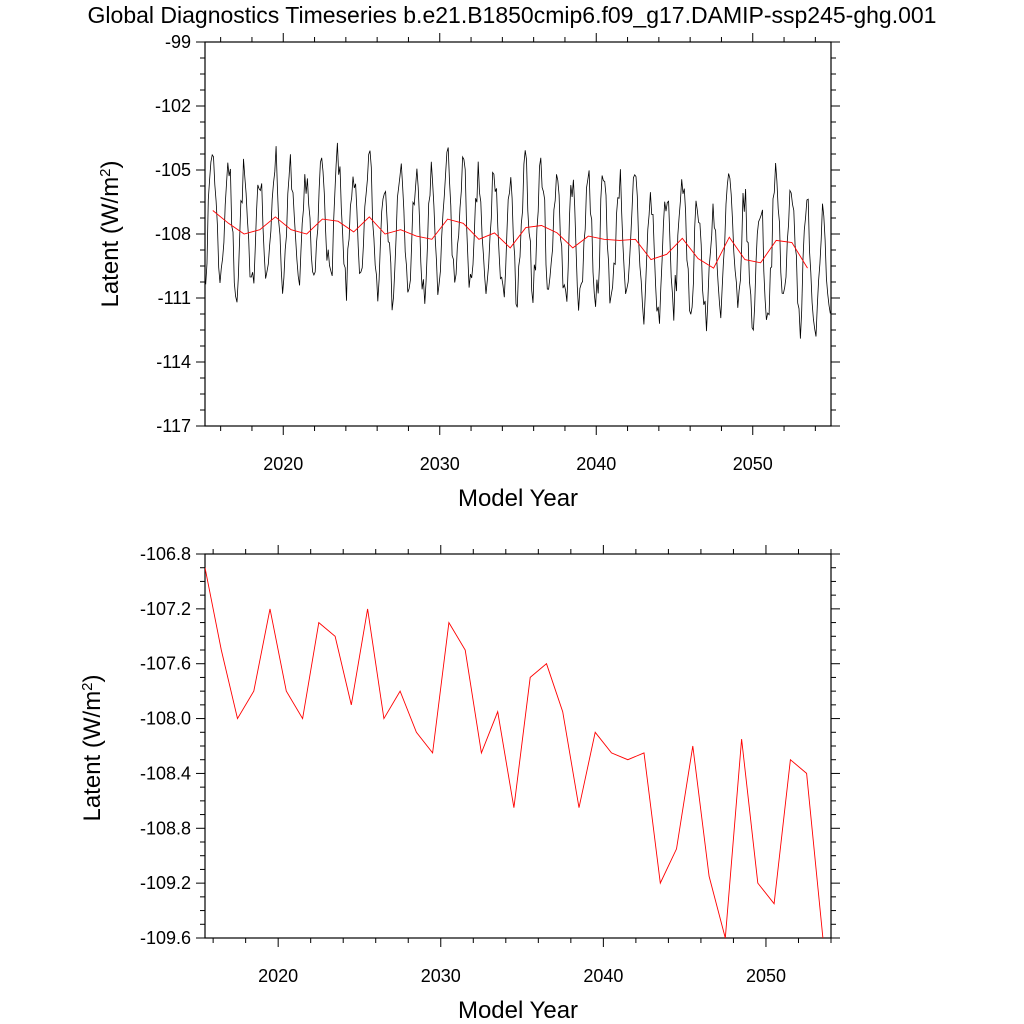  I want to click on y-tick-label: -102, so click(173, 106).